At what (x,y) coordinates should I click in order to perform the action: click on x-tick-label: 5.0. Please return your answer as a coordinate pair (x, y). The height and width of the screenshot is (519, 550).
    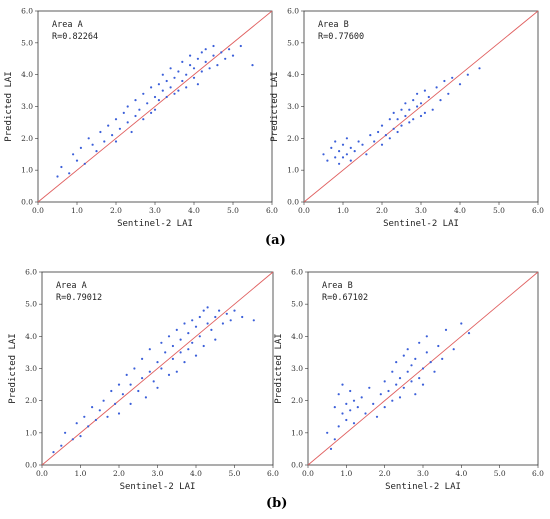
    Looking at the image, I should click on (500, 473).